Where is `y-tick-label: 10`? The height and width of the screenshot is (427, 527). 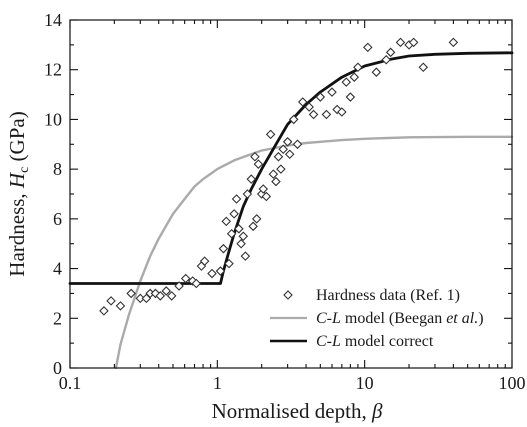 y-tick-label: 10 is located at coordinates (53, 119).